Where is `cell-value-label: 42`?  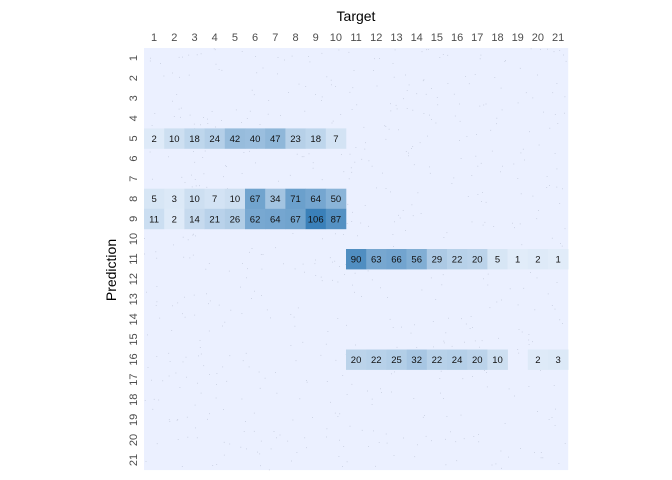
cell-value-label: 42 is located at coordinates (235, 139).